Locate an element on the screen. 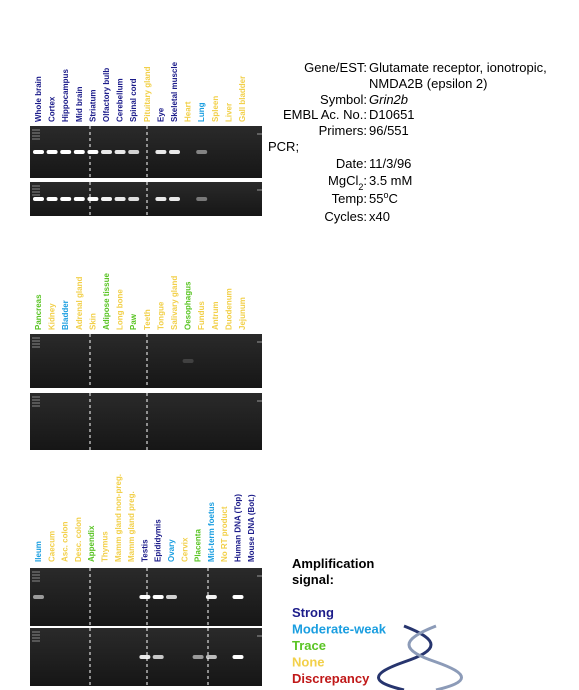 The width and height of the screenshot is (579, 690). info-text: 11/3/96 is located at coordinates (390, 163).